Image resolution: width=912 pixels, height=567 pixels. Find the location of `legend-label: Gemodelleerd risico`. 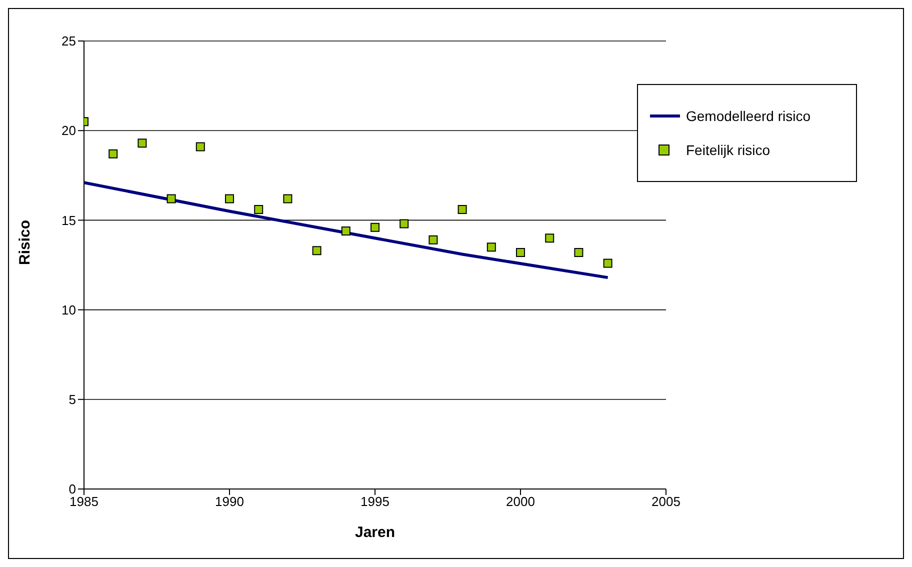

legend-label: Gemodelleerd risico is located at coordinates (748, 116).